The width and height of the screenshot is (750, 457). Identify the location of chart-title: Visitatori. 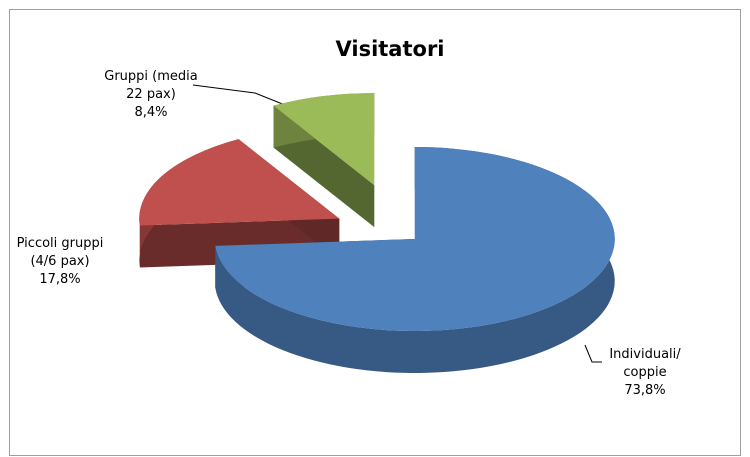
(389, 49).